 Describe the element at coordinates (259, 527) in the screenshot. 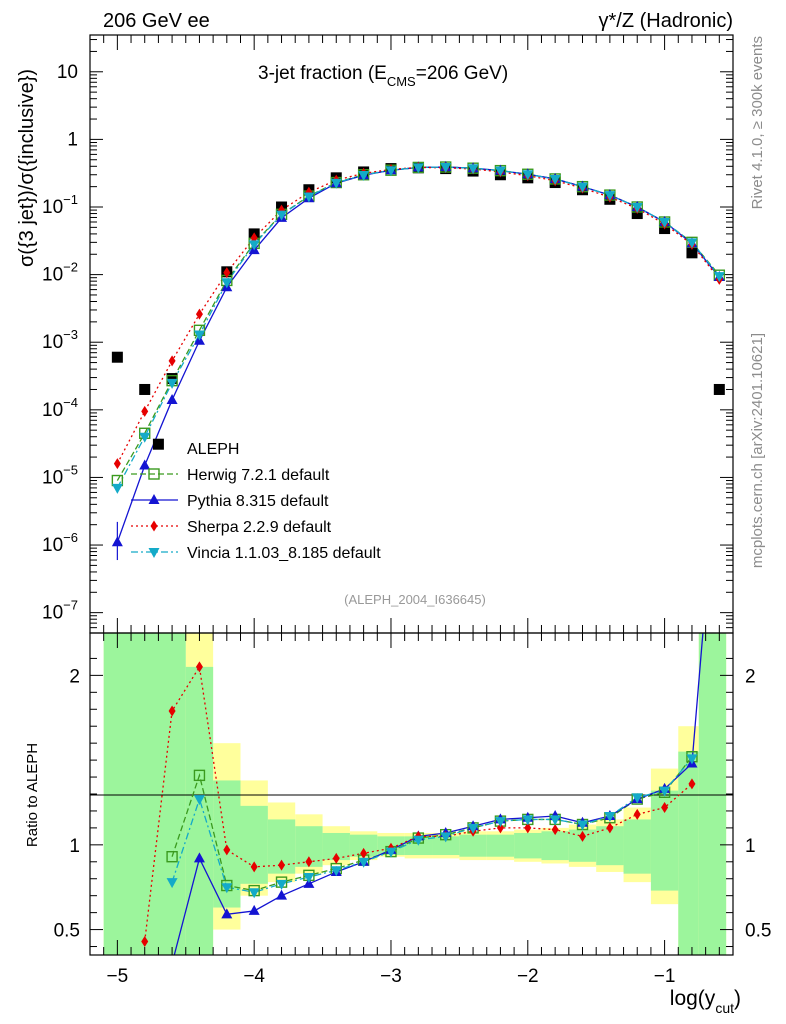

I see `legend-label-sherpa: Sherpa 2.2.9 default` at that location.